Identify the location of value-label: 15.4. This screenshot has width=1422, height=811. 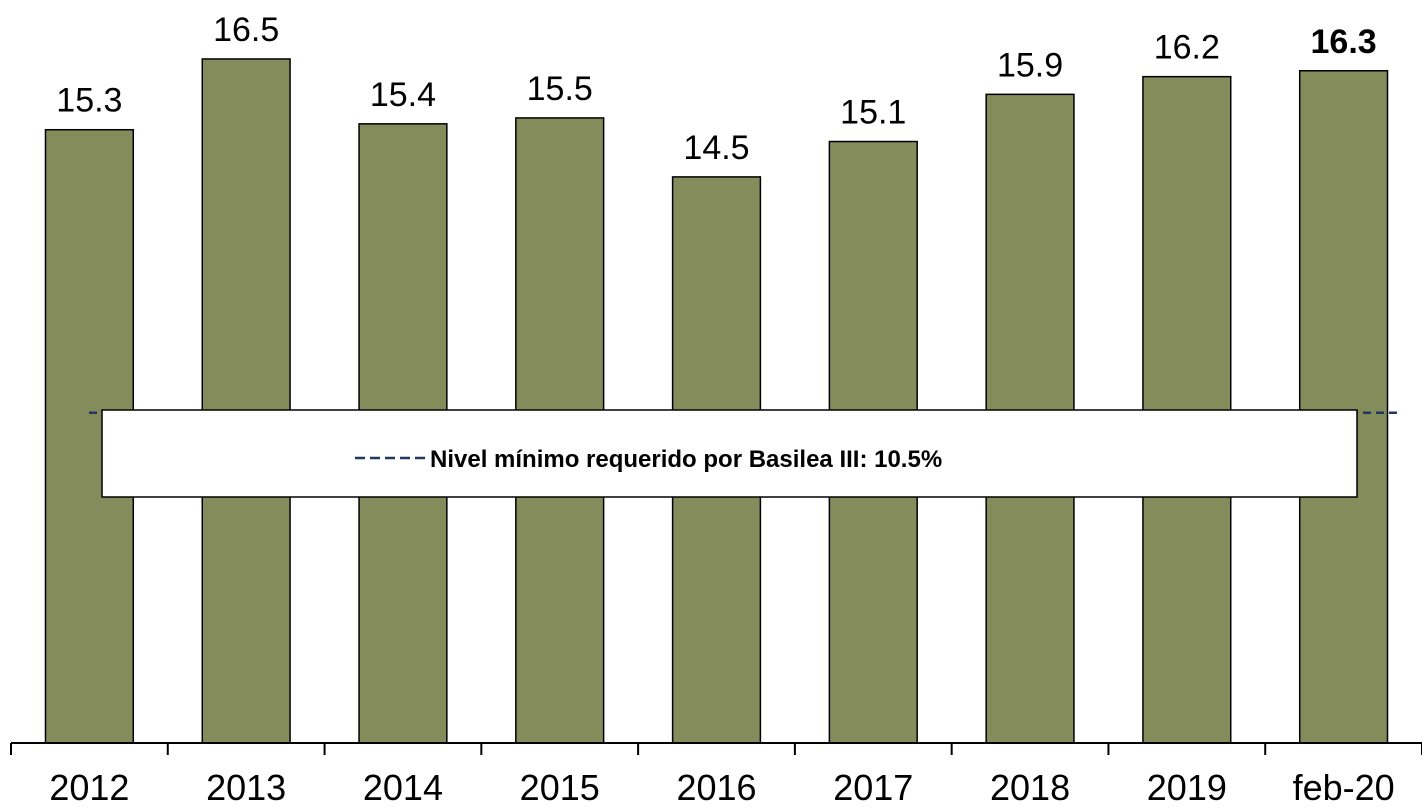
(403, 95).